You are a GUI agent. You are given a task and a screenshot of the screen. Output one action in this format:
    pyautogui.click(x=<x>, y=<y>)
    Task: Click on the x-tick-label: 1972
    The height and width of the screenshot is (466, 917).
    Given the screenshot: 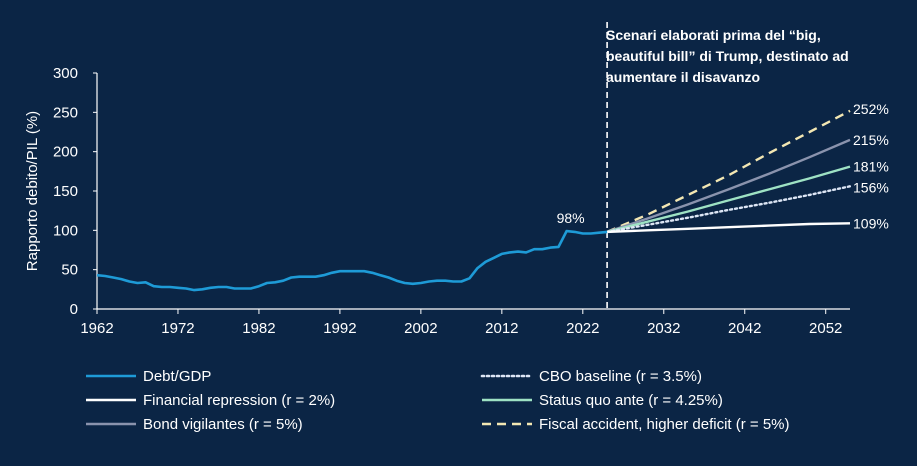 What is the action you would take?
    pyautogui.click(x=177, y=328)
    